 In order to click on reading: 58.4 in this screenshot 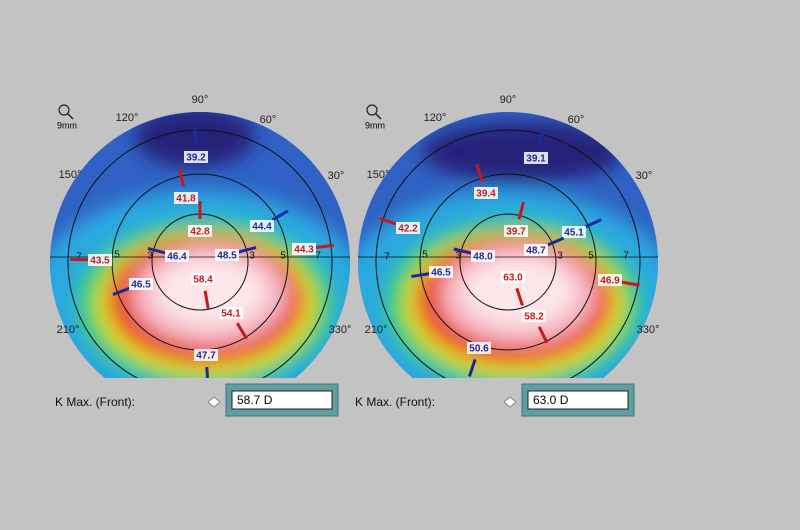, I will do `click(203, 280)`.